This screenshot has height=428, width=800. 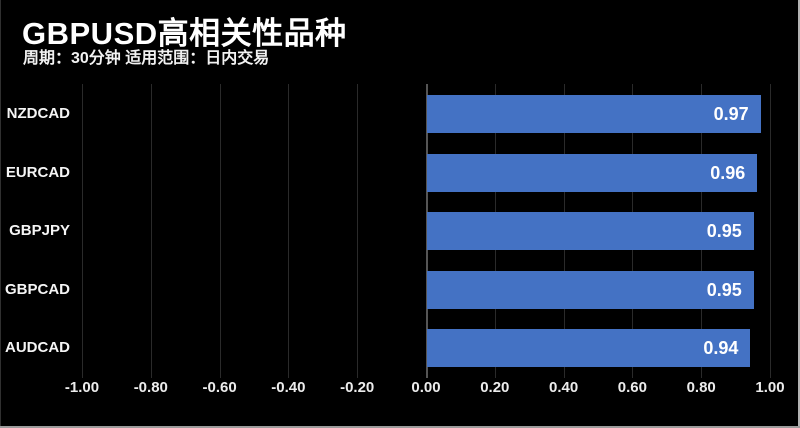 I want to click on x-axis-tick-label: 1.00, so click(x=770, y=387).